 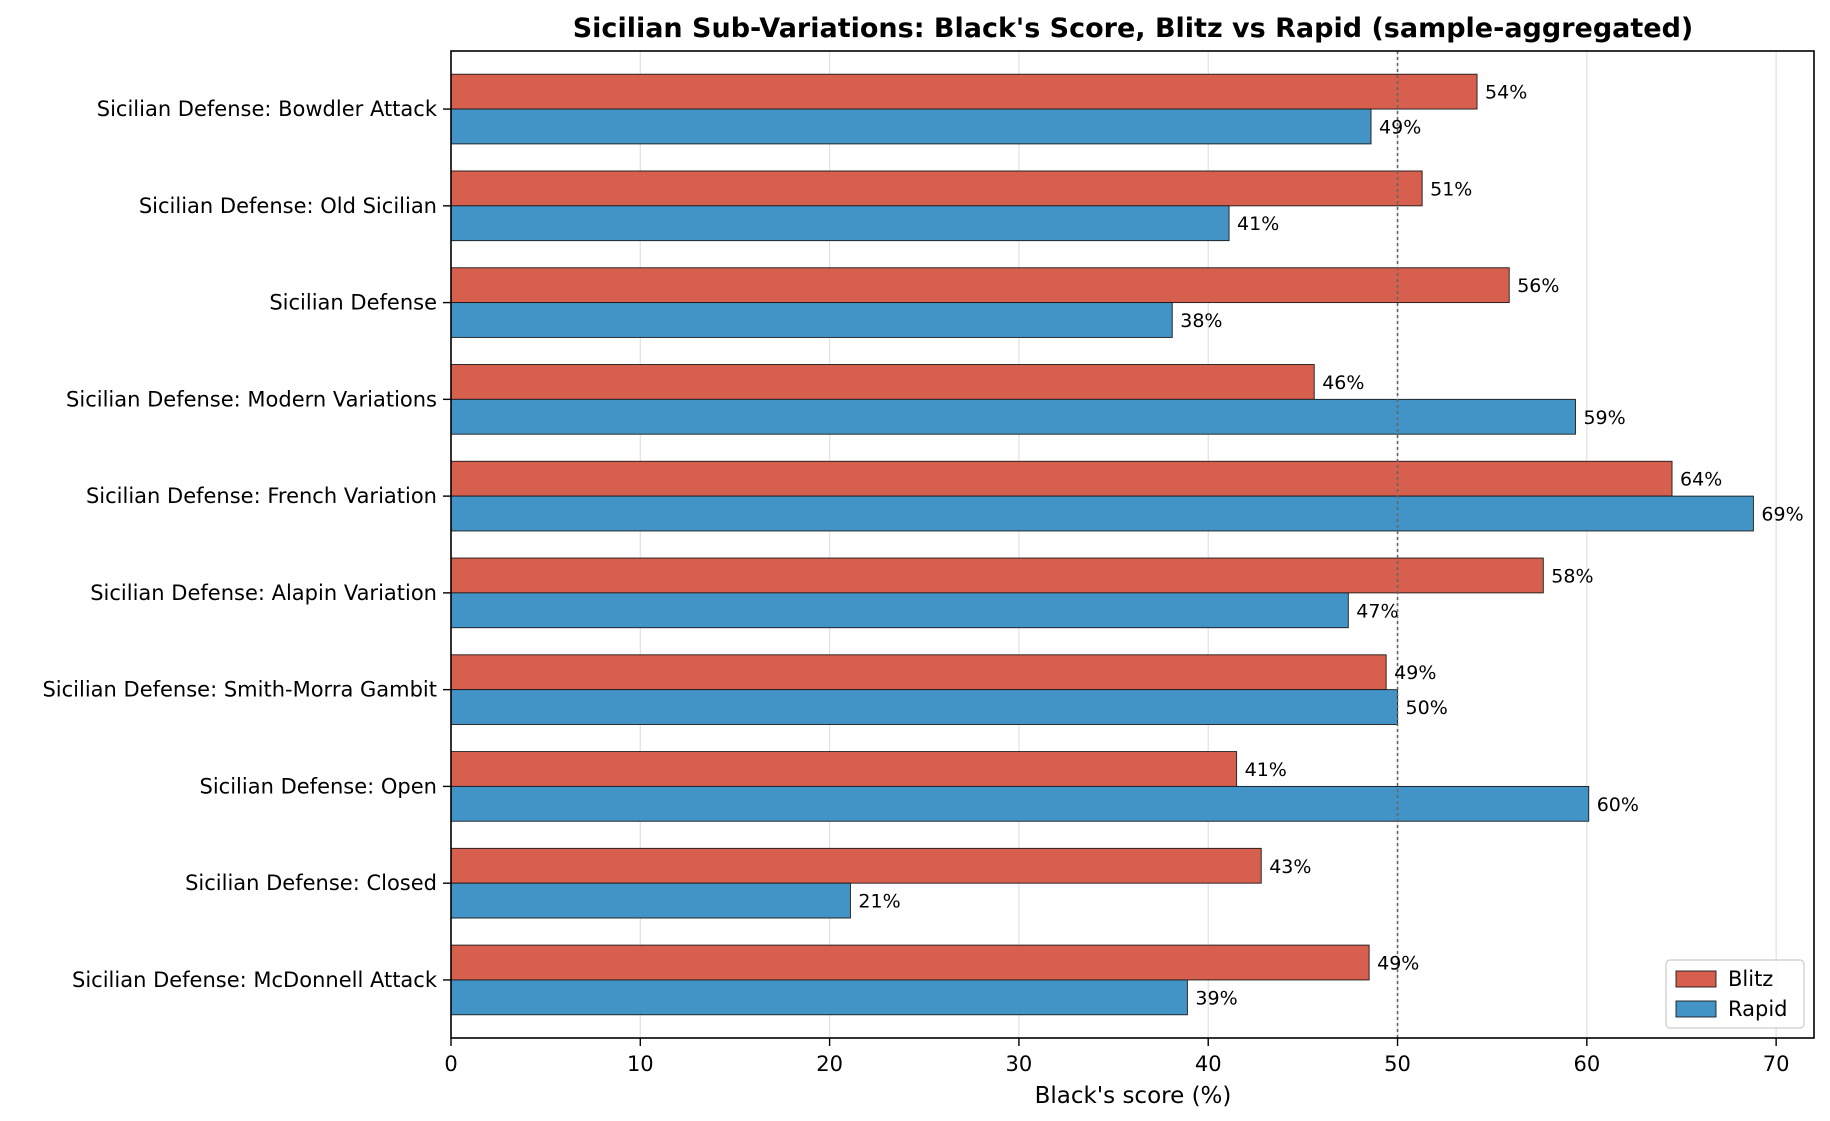 What do you see at coordinates (1776, 1064) in the screenshot?
I see `x-tick-label: 70` at bounding box center [1776, 1064].